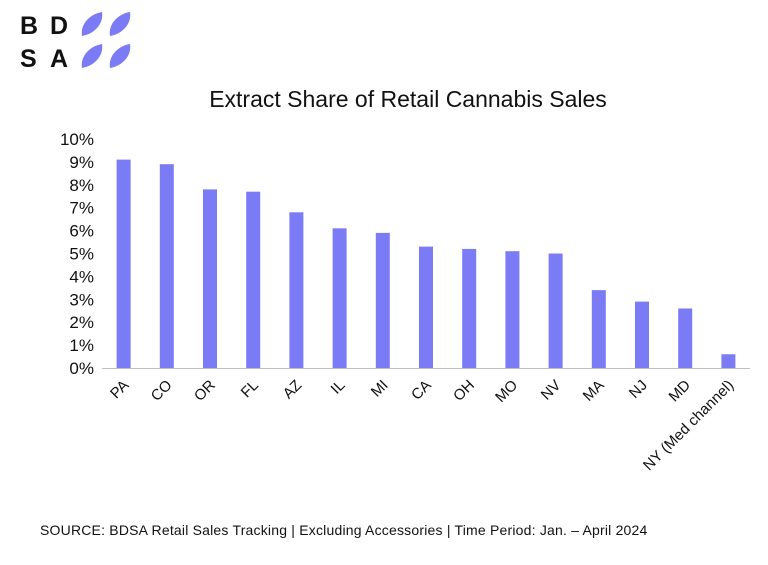 Image resolution: width=768 pixels, height=565 pixels. Describe the element at coordinates (296, 290) in the screenshot. I see `bar-az` at that location.